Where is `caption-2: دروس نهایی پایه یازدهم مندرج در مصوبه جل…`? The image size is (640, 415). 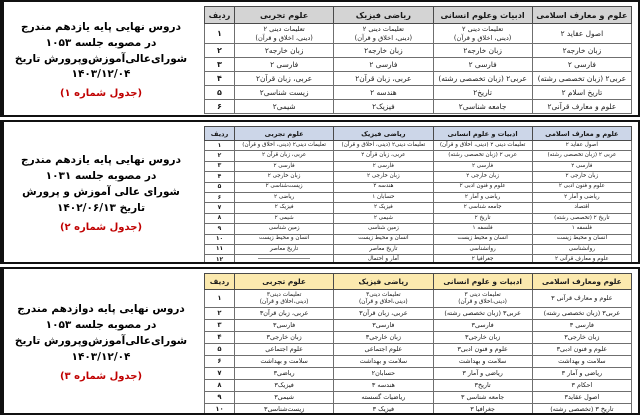 caption-2: دروس نهایی پایه یازدهم مندرج در مصوبه جل… is located at coordinates (100, 192).